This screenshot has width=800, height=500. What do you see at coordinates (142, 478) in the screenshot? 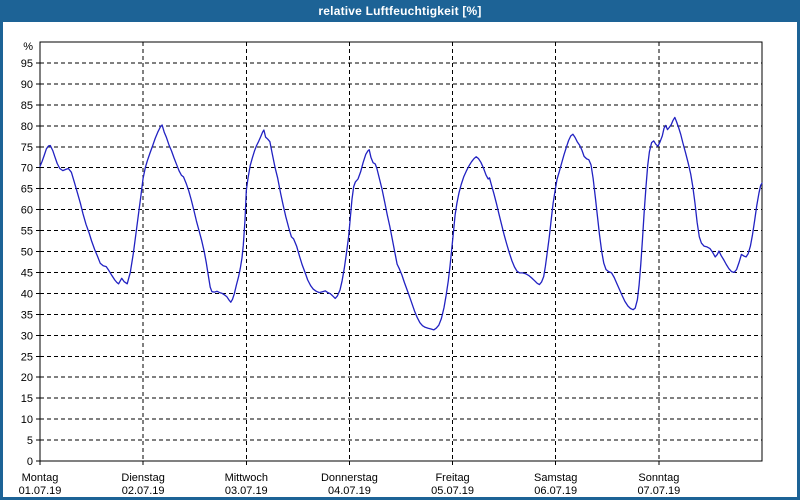
I see `x-tick-day-label: Dienstag` at bounding box center [142, 478].